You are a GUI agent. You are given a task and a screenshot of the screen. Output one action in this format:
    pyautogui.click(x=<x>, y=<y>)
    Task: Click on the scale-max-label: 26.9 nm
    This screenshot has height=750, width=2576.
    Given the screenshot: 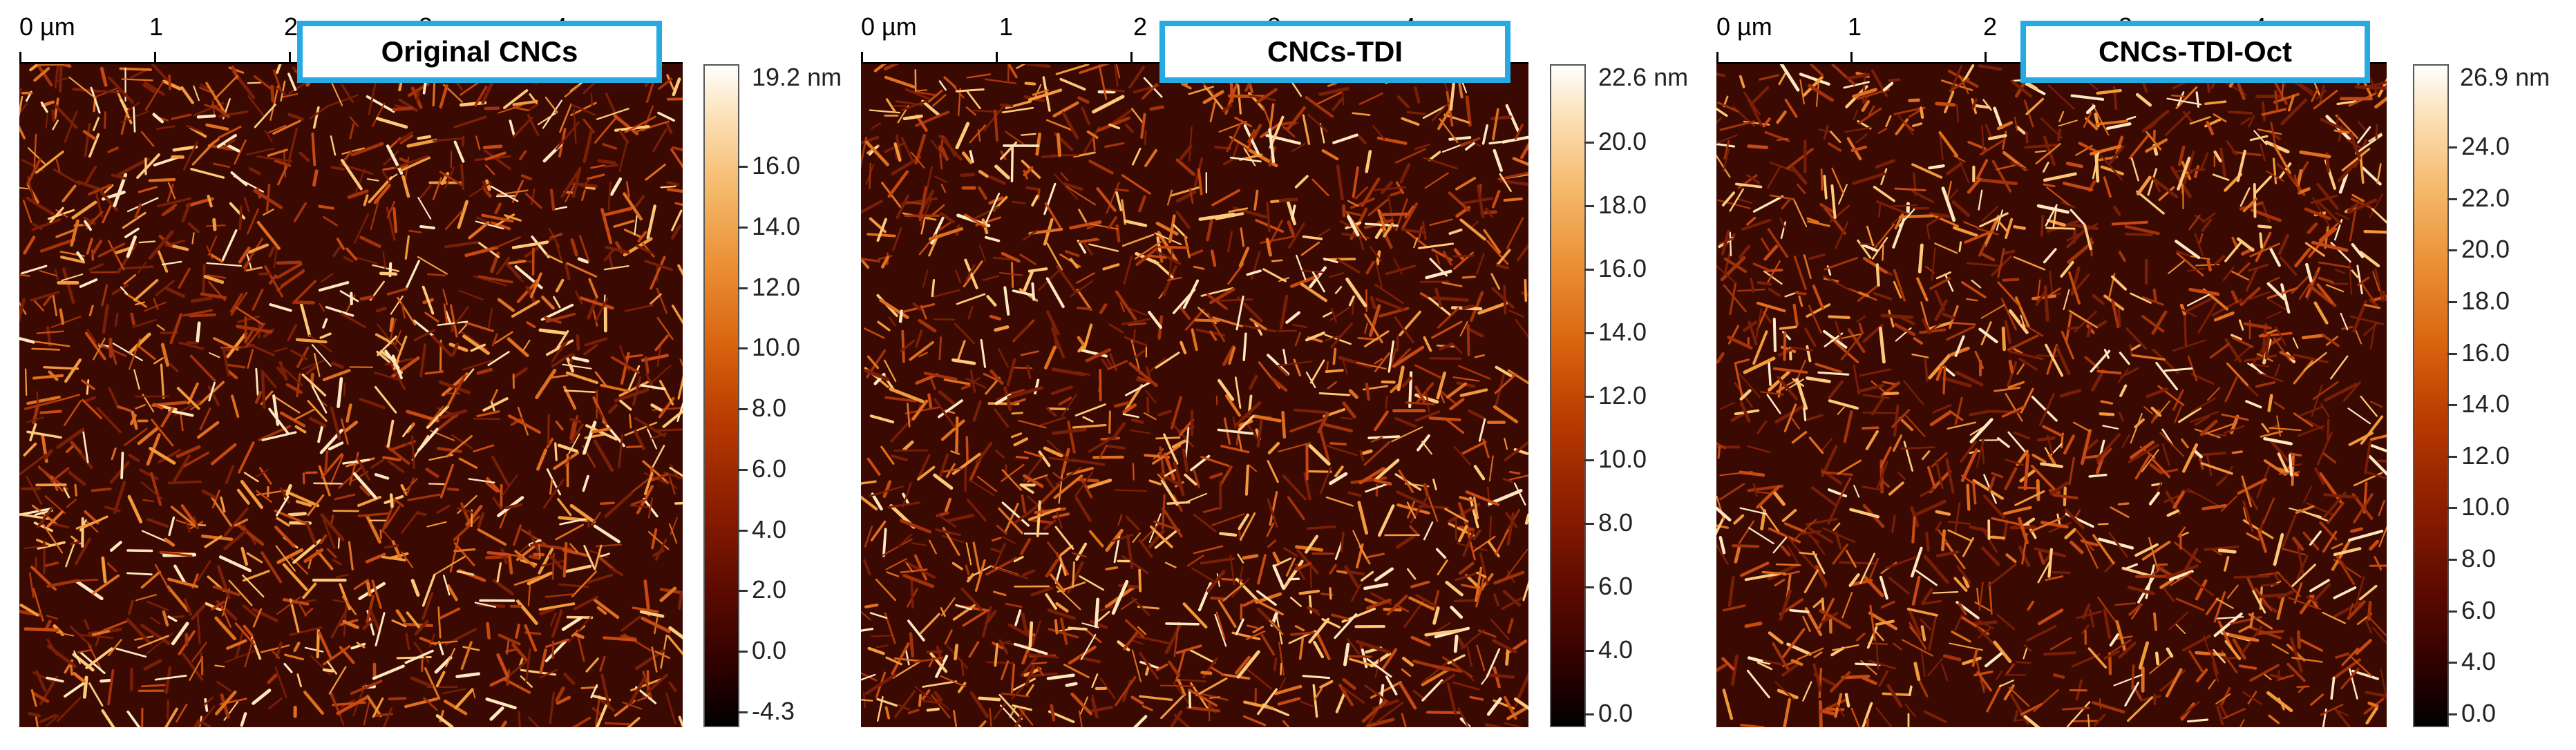 What is the action you would take?
    pyautogui.click(x=2505, y=77)
    